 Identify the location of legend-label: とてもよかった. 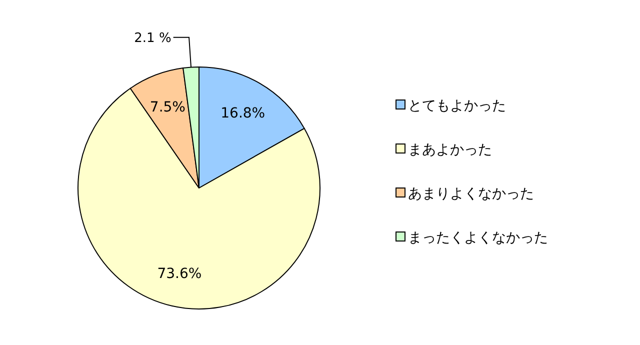
(457, 106).